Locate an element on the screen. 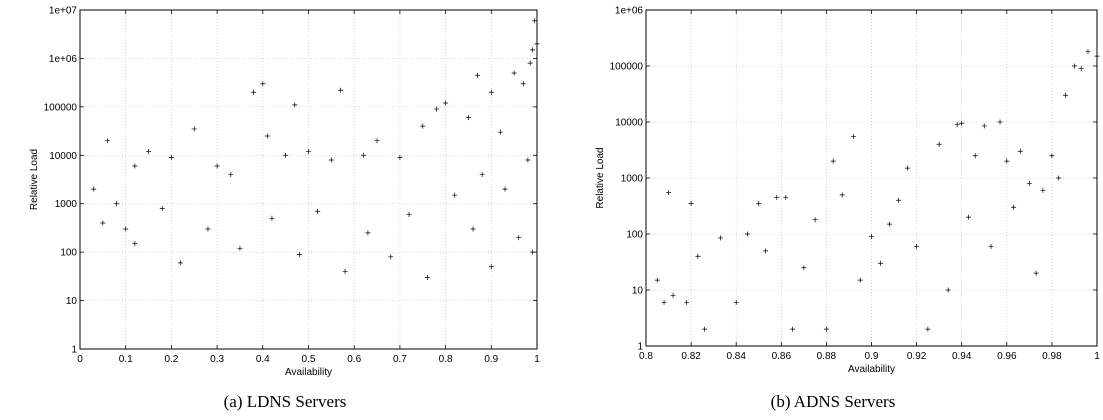  y-tick-label: 100 is located at coordinates (634, 235).